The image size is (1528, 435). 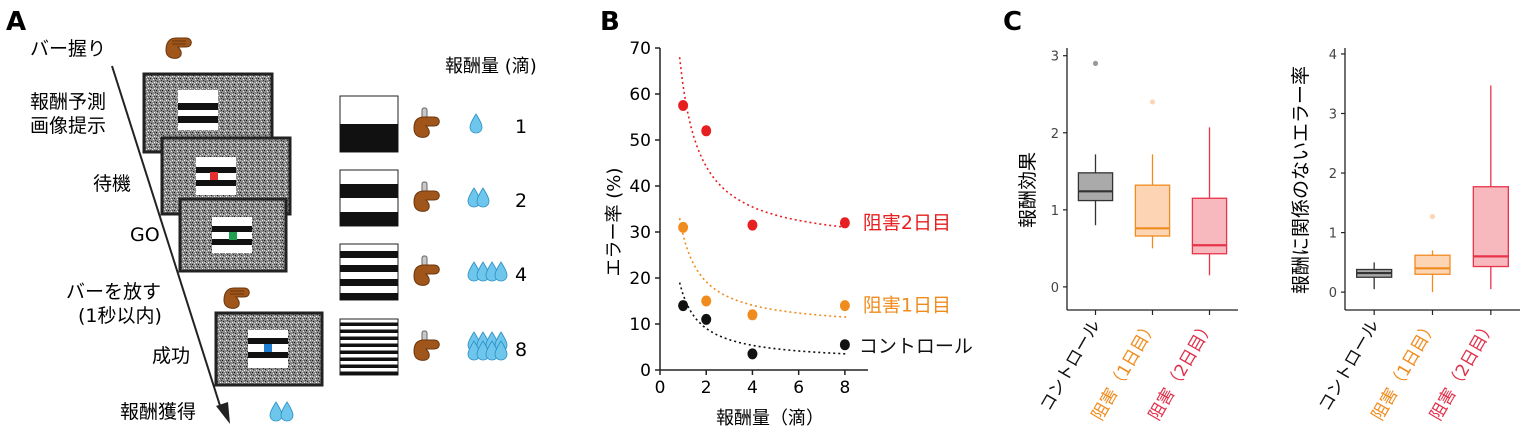 I want to click on error-rate-box, so click(x=1490, y=227).